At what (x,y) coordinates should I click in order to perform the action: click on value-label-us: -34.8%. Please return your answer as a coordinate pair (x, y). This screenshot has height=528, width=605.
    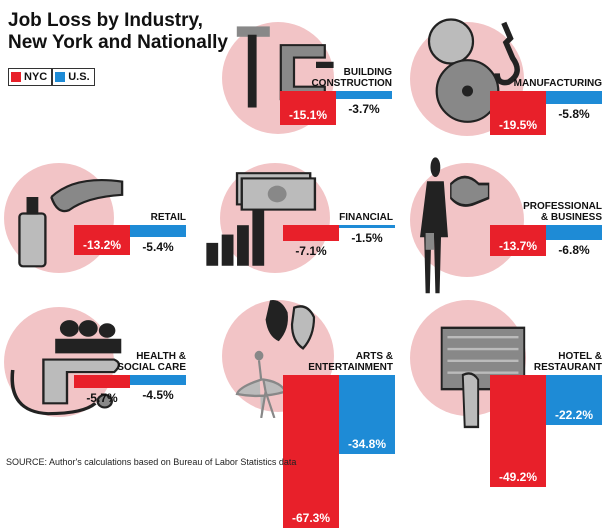
    Looking at the image, I should click on (367, 443).